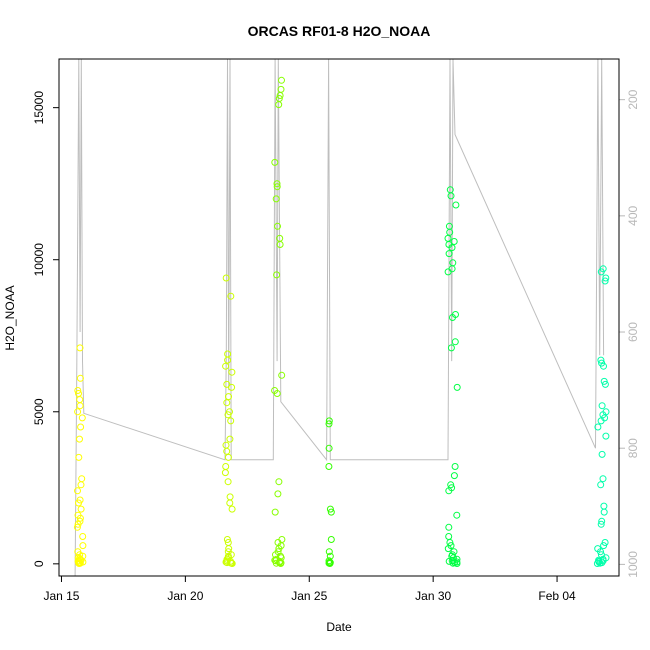 The image size is (650, 650). Describe the element at coordinates (339, 31) in the screenshot. I see `chart-title: ORCAS RF01-8 H2O_NOAA` at that location.